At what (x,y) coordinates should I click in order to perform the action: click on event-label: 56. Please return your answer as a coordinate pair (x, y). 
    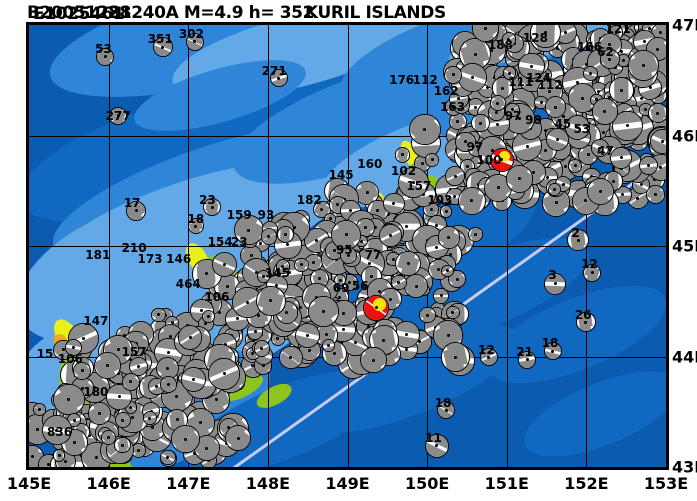
    Looking at the image, I should click on (360, 285).